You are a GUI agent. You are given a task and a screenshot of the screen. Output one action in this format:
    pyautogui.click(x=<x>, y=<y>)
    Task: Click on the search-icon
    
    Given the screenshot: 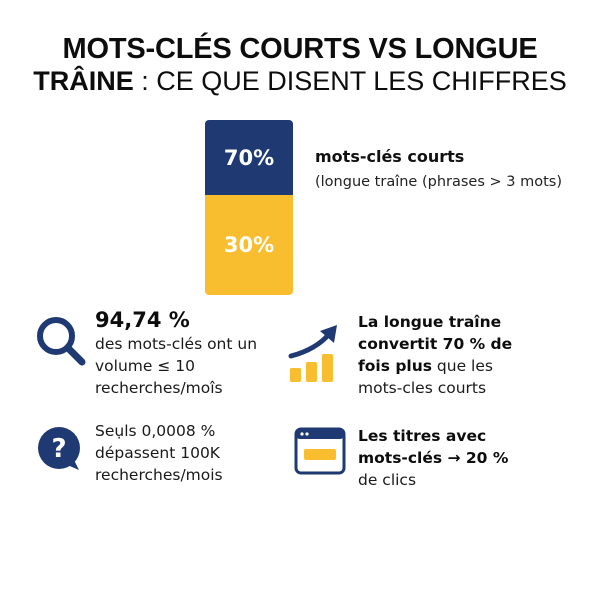 What is the action you would take?
    pyautogui.click(x=61, y=341)
    